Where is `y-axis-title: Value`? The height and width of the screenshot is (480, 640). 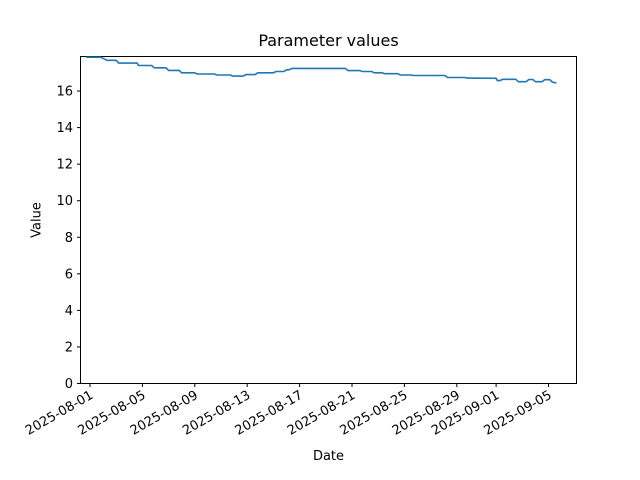
y-axis-title: Value is located at coordinates (37, 220).